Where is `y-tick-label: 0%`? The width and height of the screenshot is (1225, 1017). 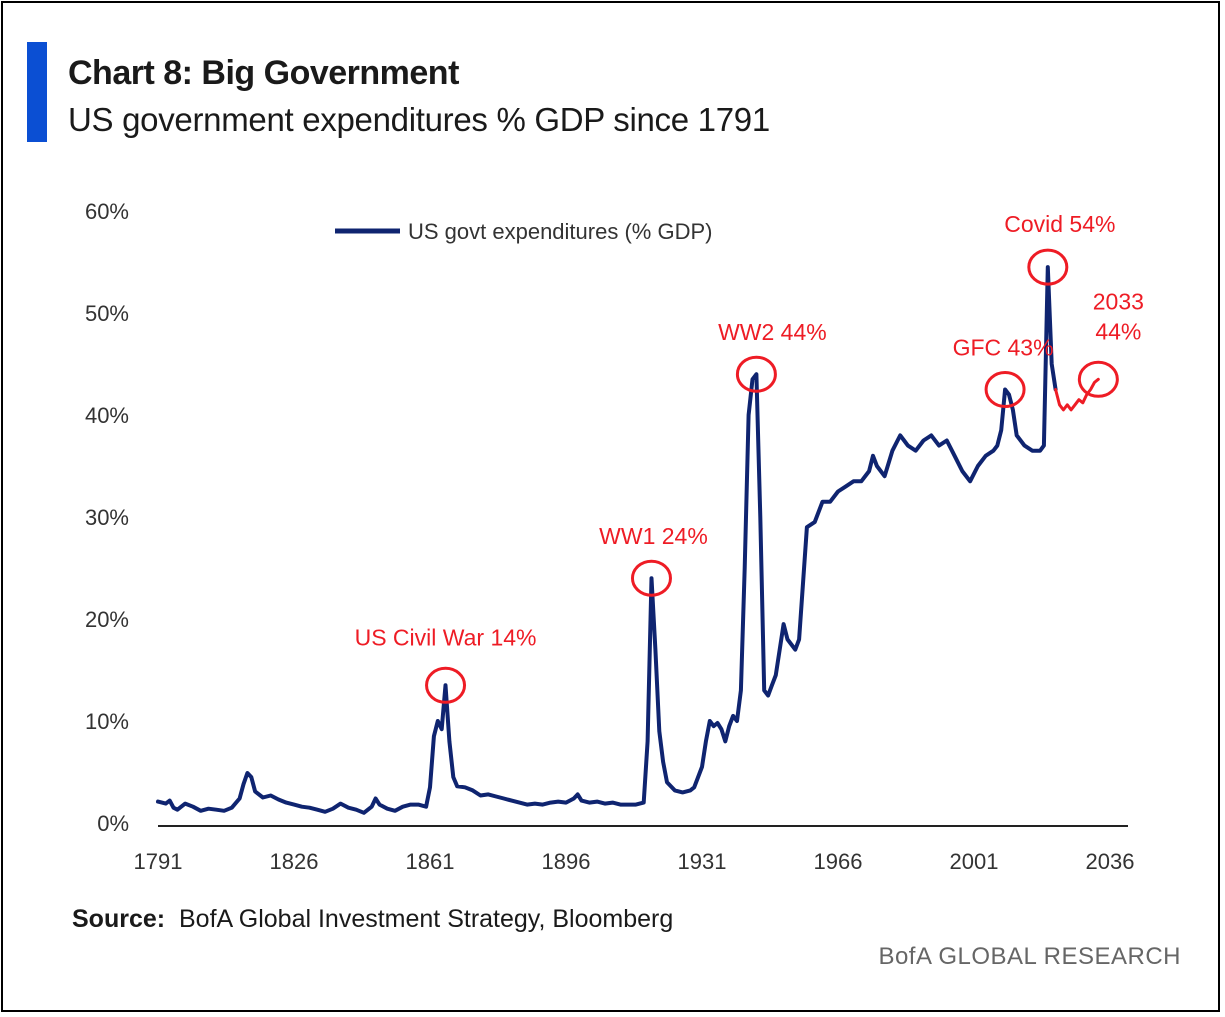 y-tick-label: 0% is located at coordinates (113, 823).